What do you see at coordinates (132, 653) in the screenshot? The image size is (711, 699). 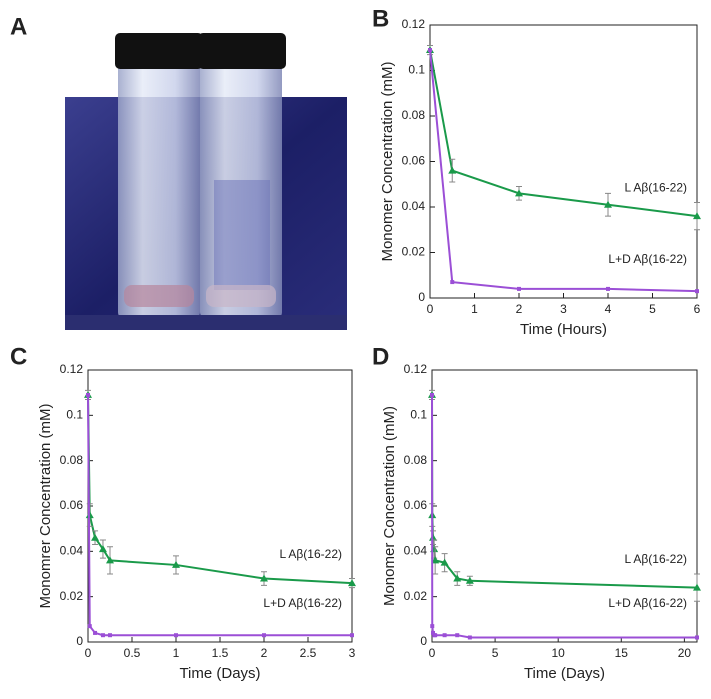 I see `x-tick-label: 0.5` at bounding box center [132, 653].